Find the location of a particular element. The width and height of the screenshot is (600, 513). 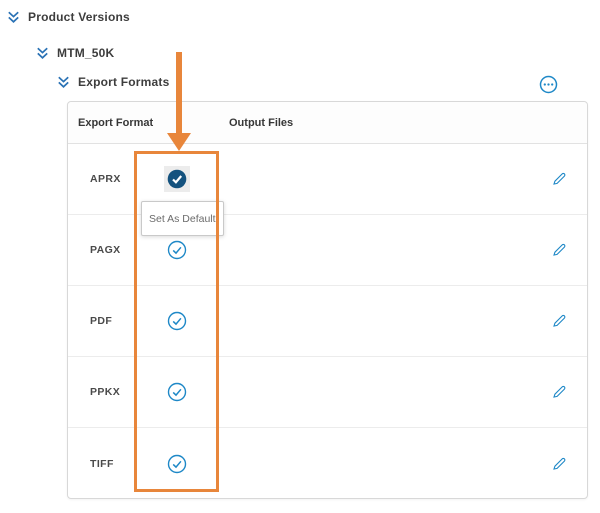

format-label: TIFF is located at coordinates (102, 463).